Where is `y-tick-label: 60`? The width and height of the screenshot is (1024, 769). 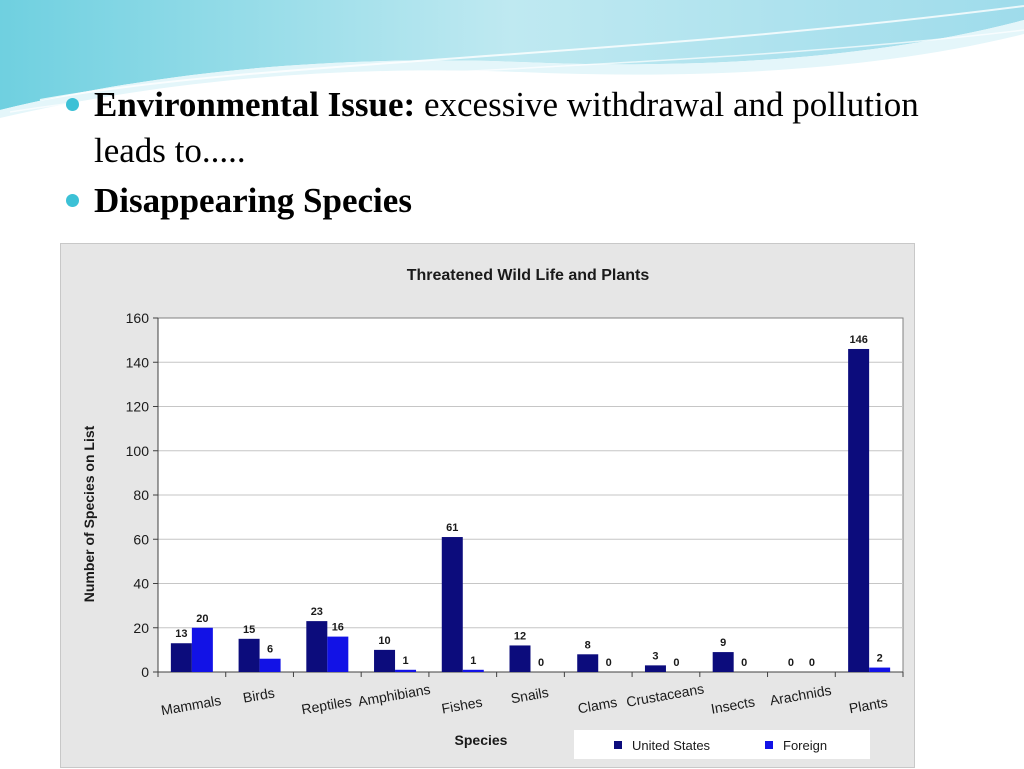
y-tick-label: 60 is located at coordinates (141, 539).